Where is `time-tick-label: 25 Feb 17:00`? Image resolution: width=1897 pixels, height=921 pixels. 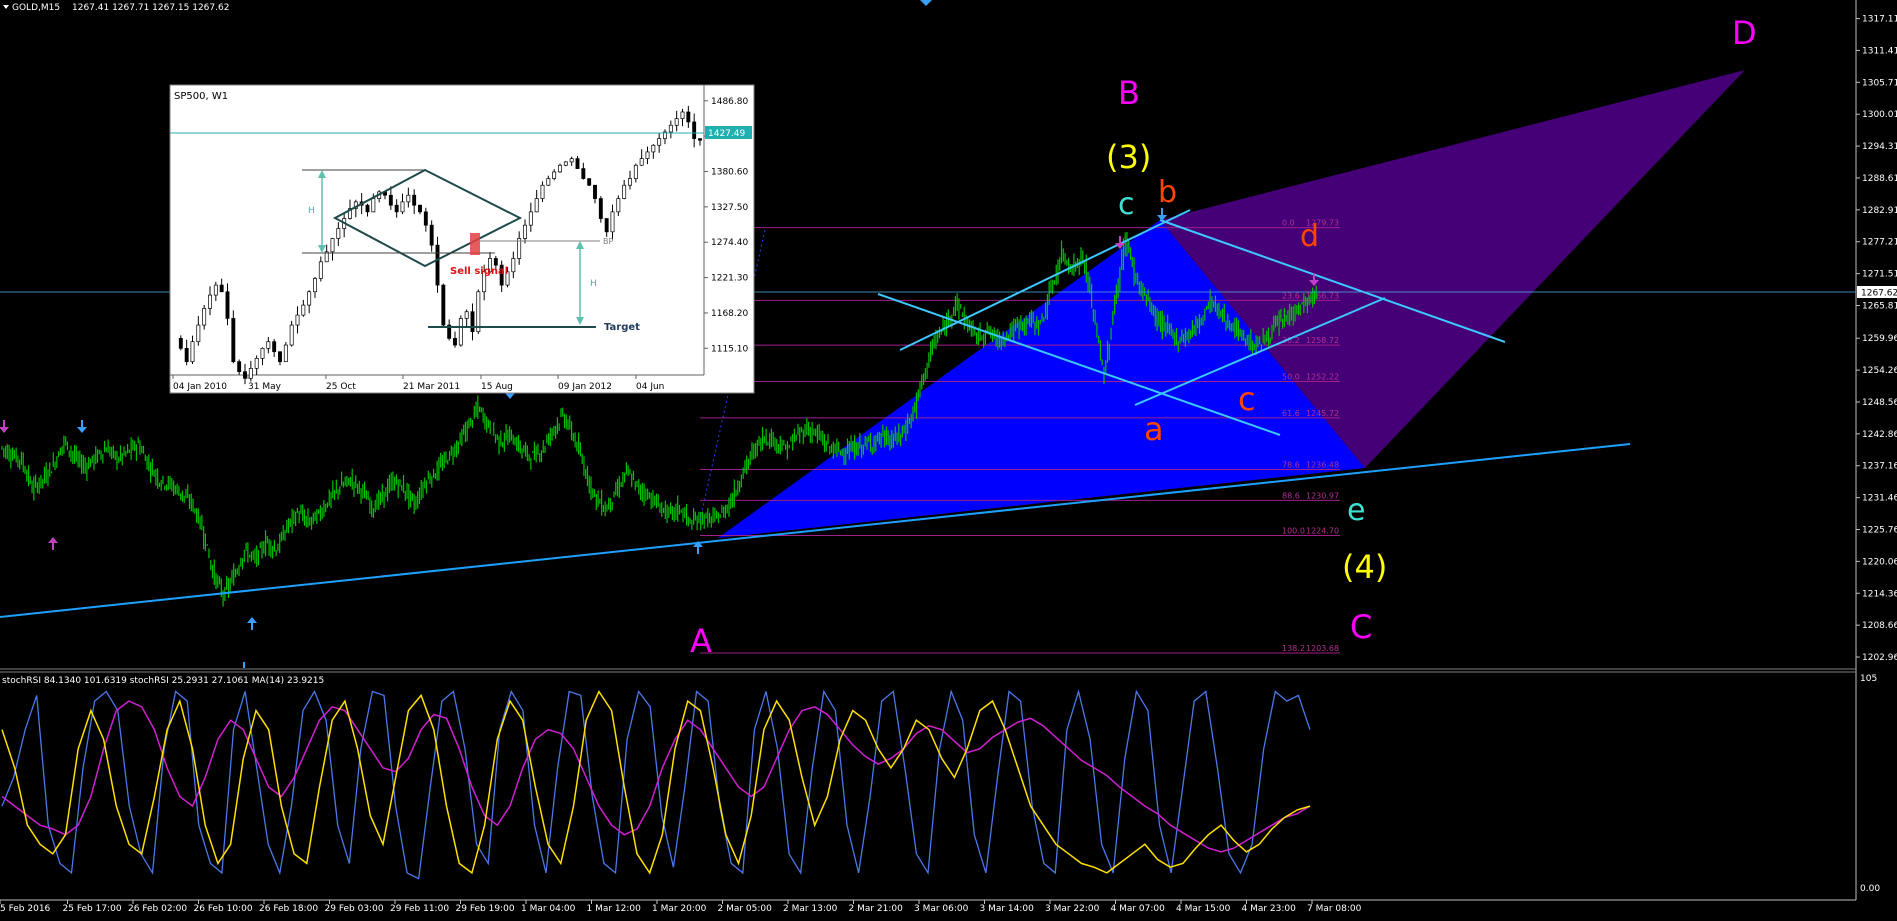 time-tick-label: 25 Feb 17:00 is located at coordinates (92, 909).